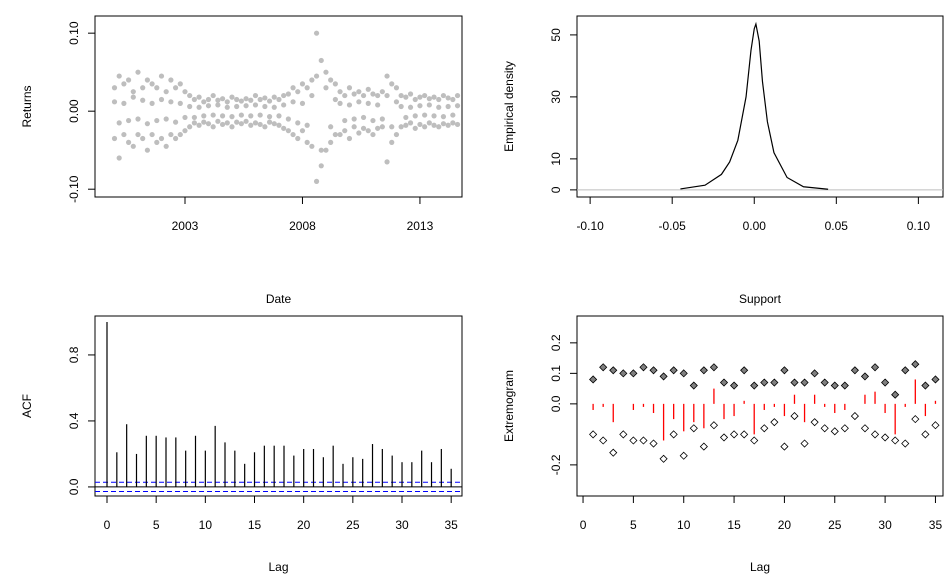  What do you see at coordinates (302, 226) in the screenshot?
I see `x-tick-label: 2008` at bounding box center [302, 226].